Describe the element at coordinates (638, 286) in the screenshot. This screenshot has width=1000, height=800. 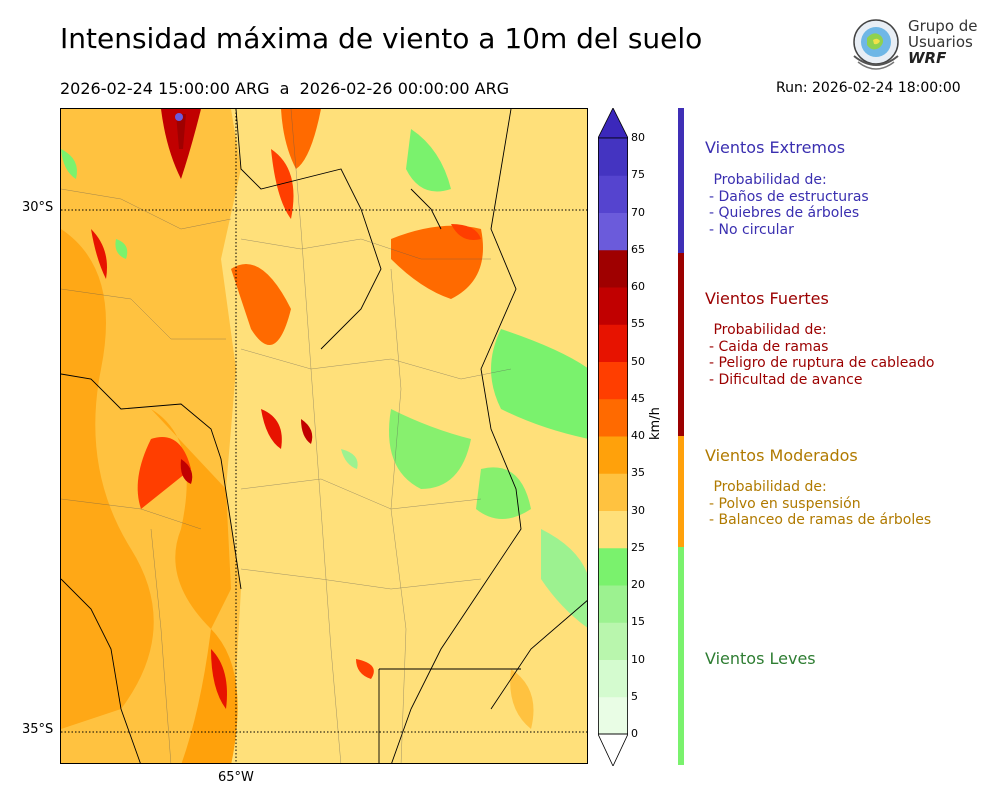
I see `colorbar-tick-label: 60` at that location.